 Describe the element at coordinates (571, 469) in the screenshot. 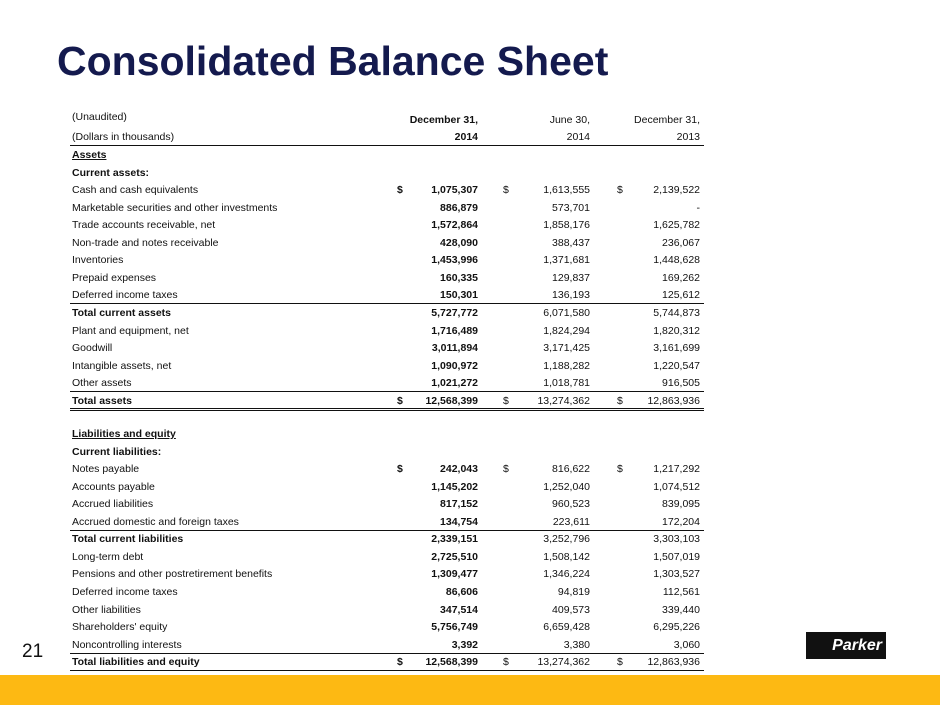

I see `row-value: 816,622` at that location.